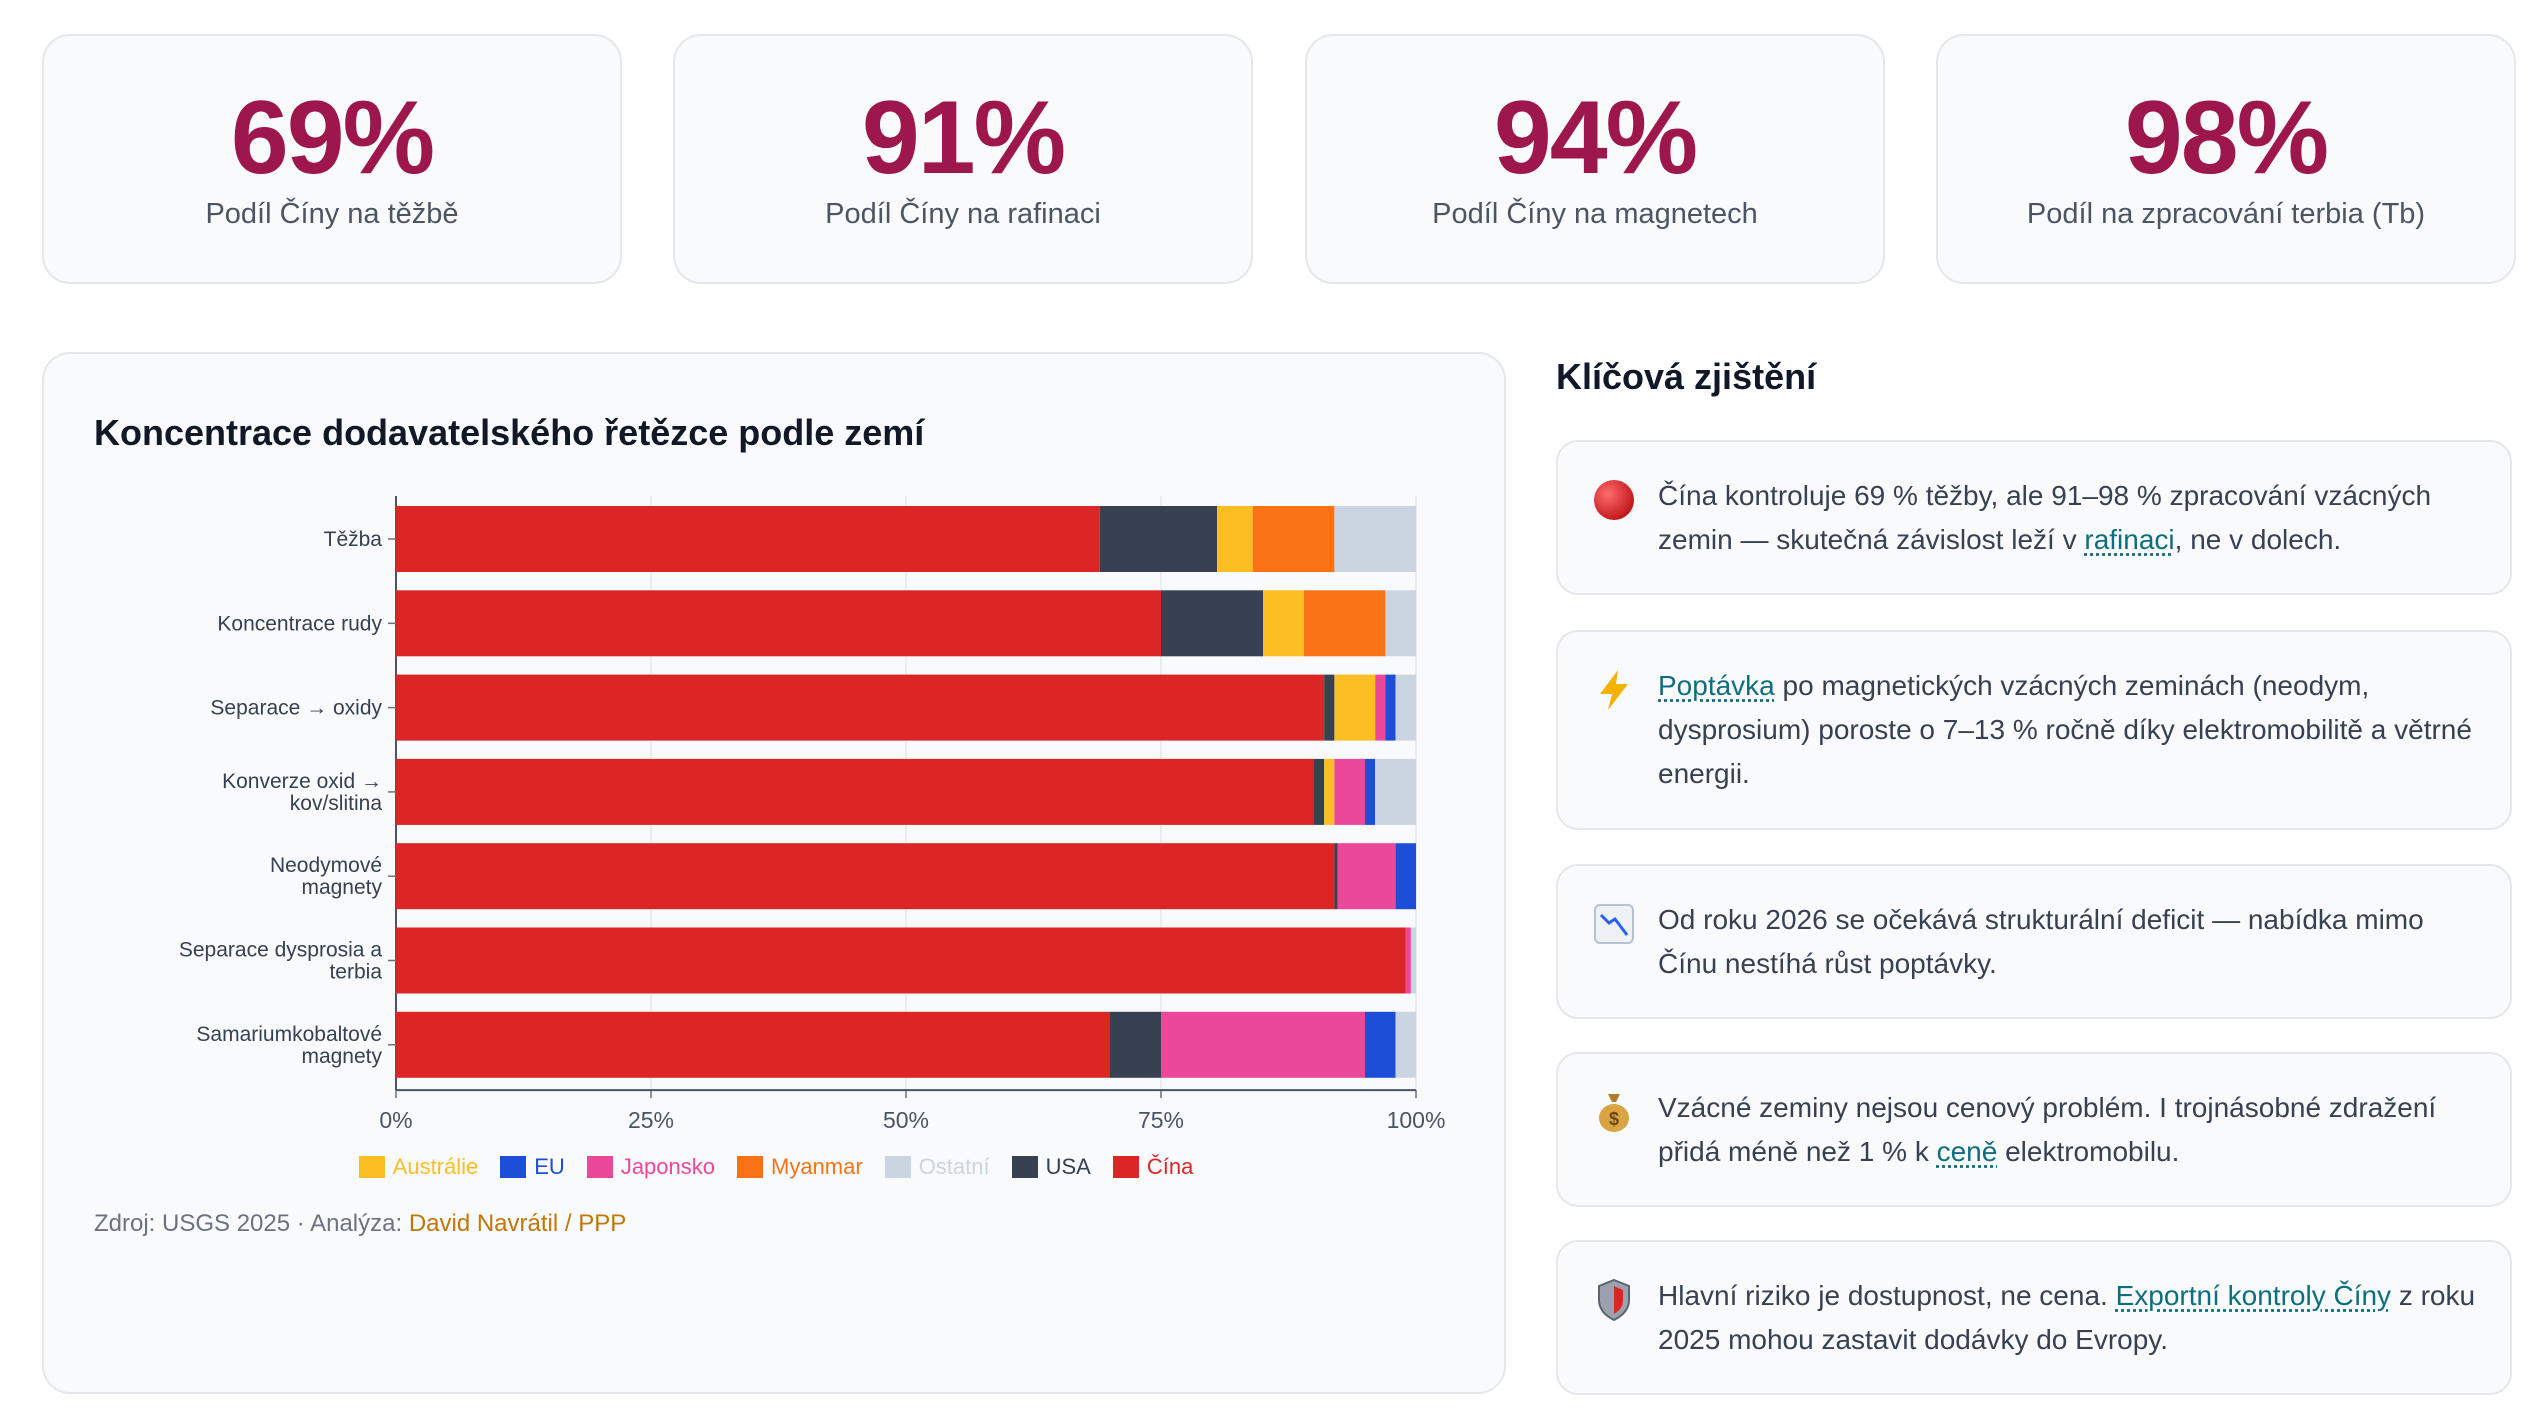 This screenshot has height=1418, width=2544. I want to click on legend-label: USA, so click(1068, 1166).